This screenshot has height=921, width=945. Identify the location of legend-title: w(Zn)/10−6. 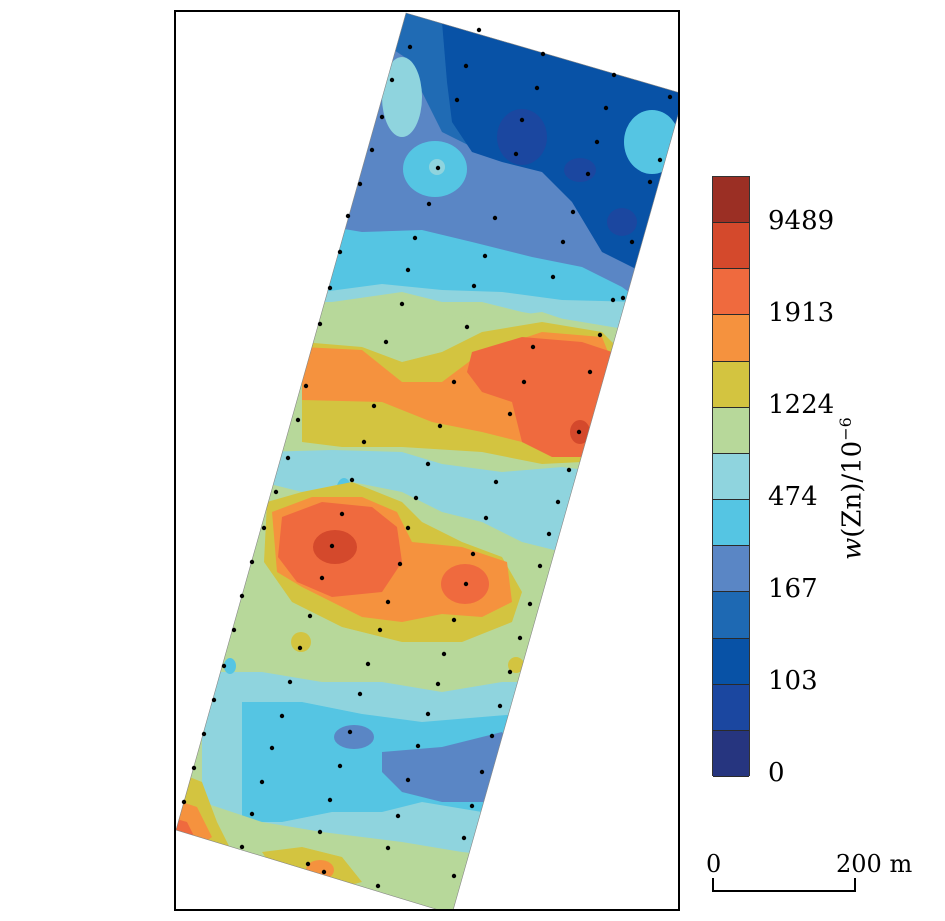
(852, 488).